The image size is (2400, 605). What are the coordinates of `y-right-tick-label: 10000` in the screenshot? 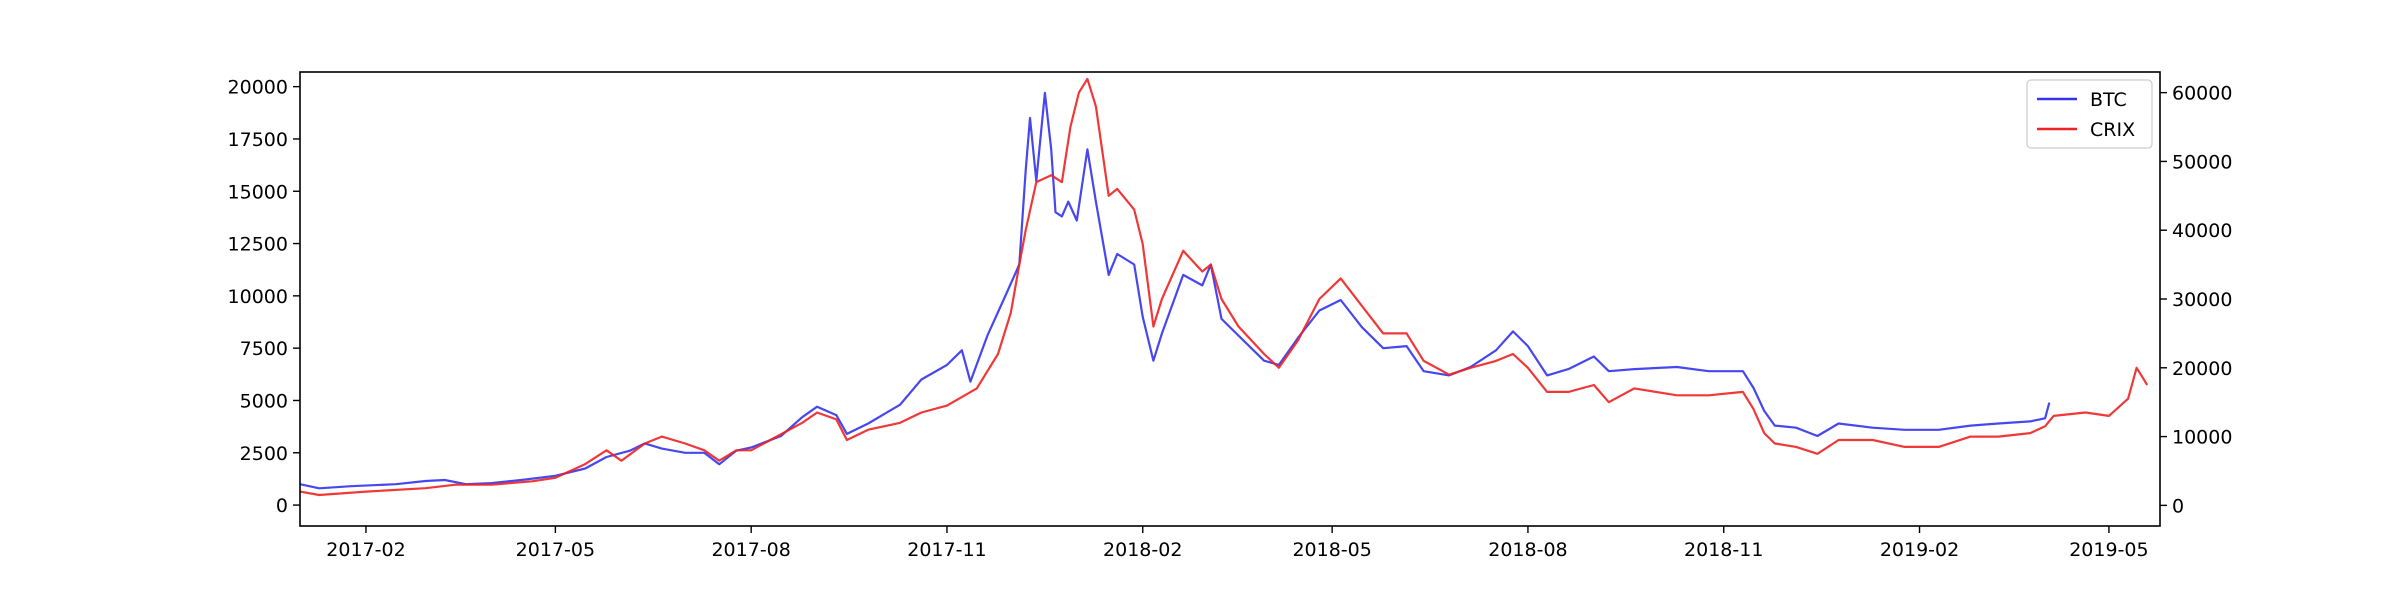 It's located at (2202, 438).